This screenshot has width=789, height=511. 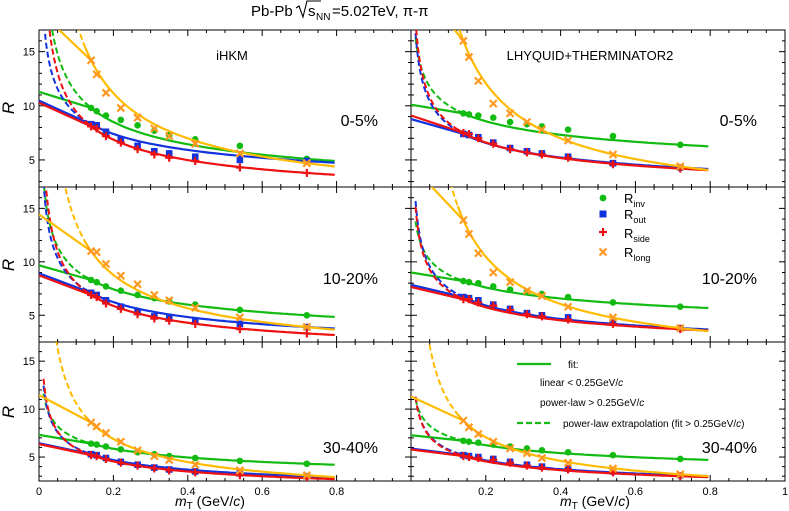 I want to click on panel-3-2: 0.2 0.4 0.6 0.8 1 30-40%, so click(x=599, y=419).